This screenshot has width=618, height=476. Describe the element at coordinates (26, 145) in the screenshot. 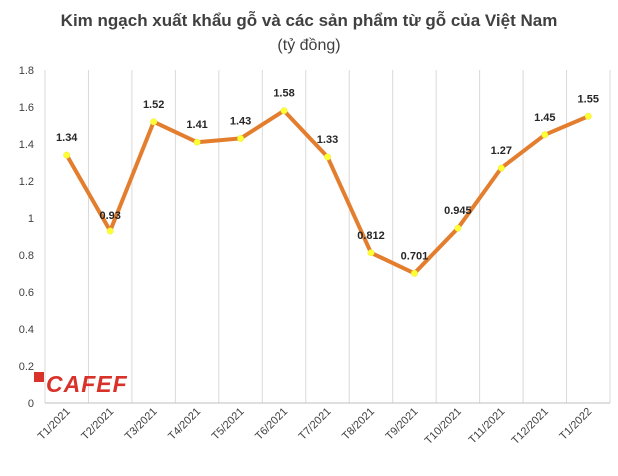

I see `y-tick-label: 1.4` at that location.